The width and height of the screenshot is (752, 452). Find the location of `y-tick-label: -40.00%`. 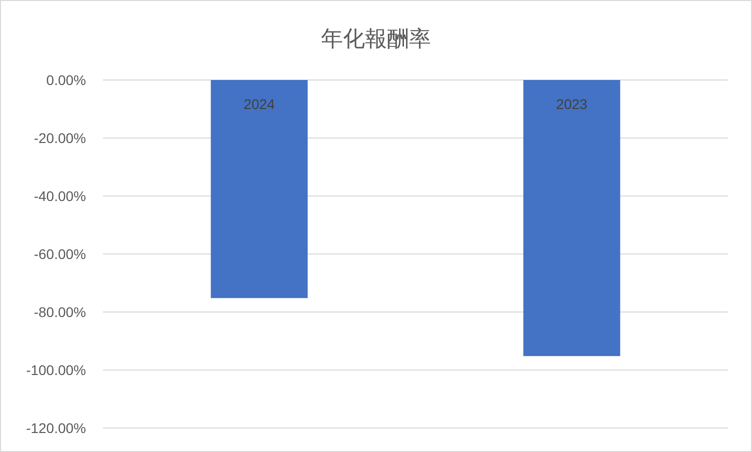

y-tick-label: -40.00% is located at coordinates (60, 196).